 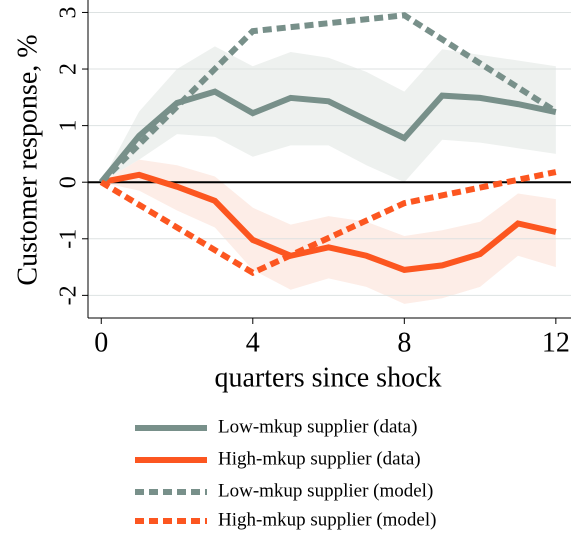 What do you see at coordinates (69, 239) in the screenshot?
I see `y-tick-label: -1` at bounding box center [69, 239].